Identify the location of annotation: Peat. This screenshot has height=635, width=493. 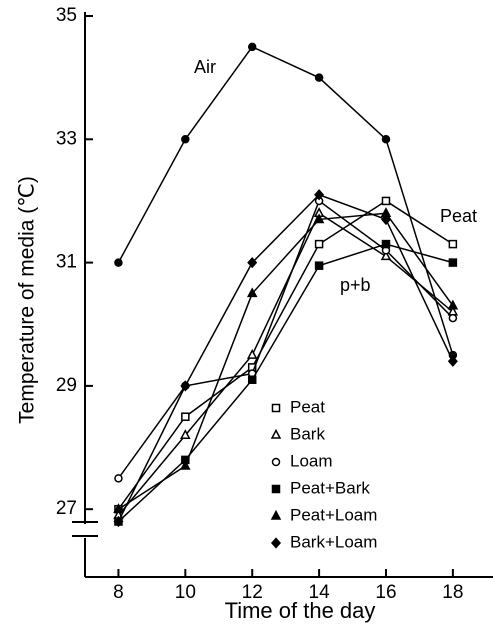
(458, 216).